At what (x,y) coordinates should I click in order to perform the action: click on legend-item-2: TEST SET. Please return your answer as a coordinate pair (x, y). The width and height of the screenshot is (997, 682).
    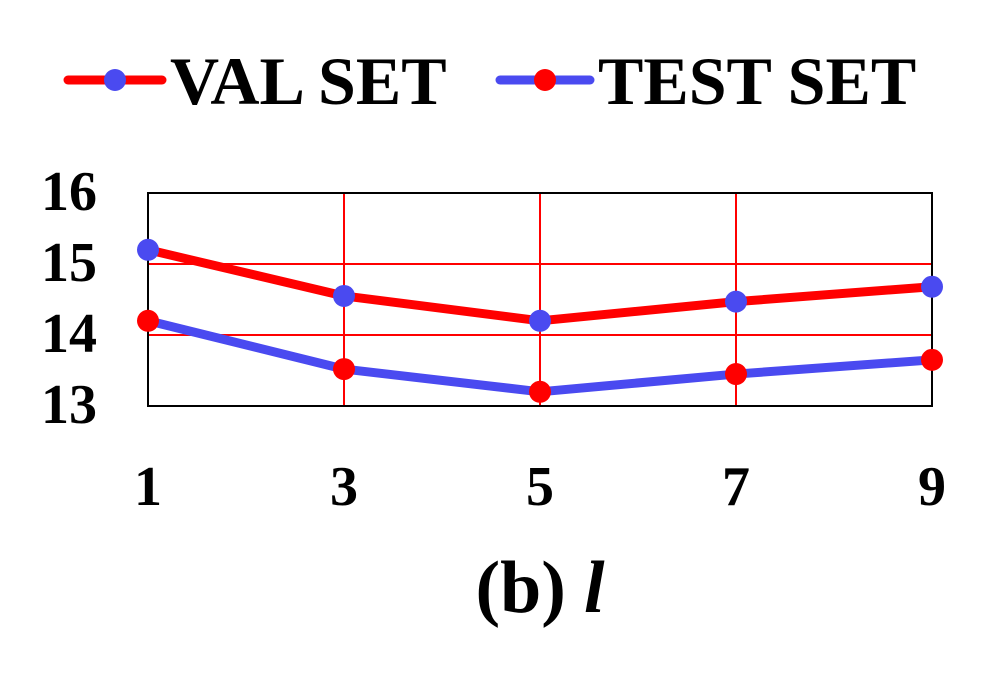
    Looking at the image, I should click on (705, 81).